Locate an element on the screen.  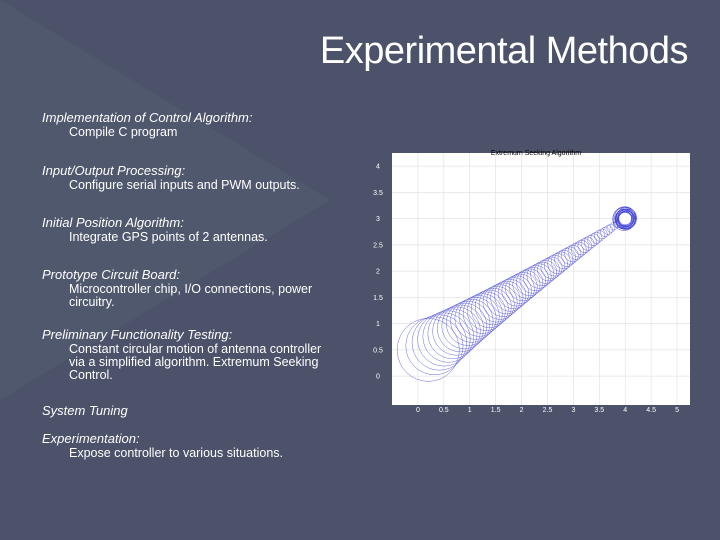
x-tick-label: 1 is located at coordinates (470, 410).